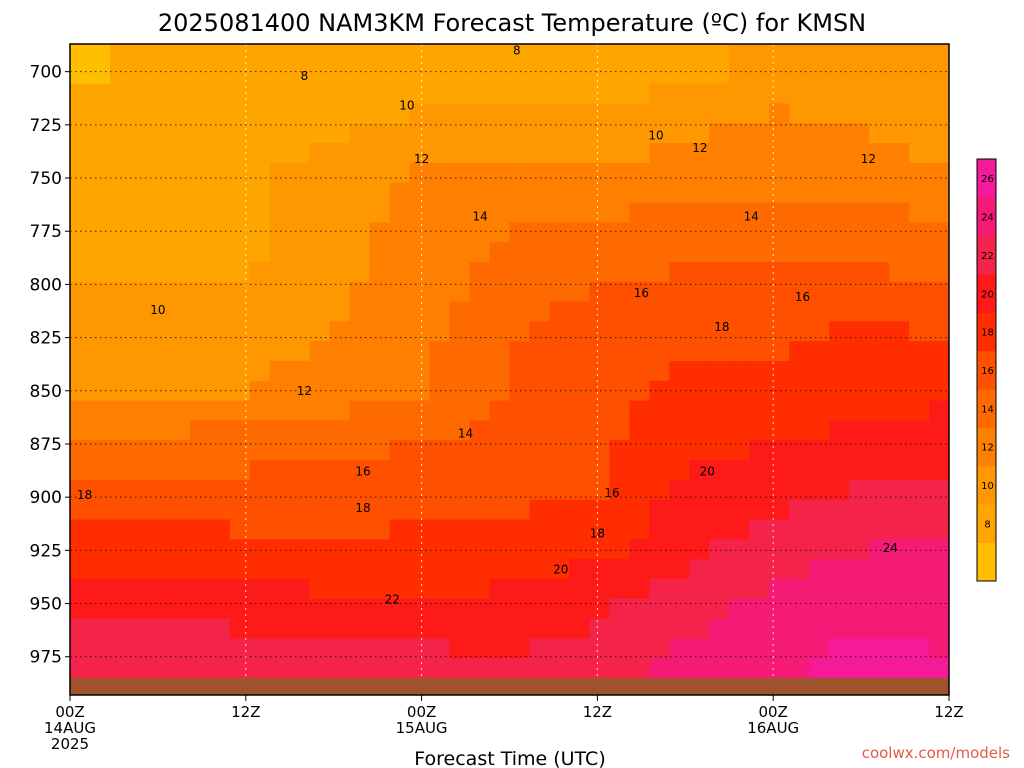 Image resolution: width=1024 pixels, height=768 pixels. I want to click on contour-label: 10, so click(406, 106).